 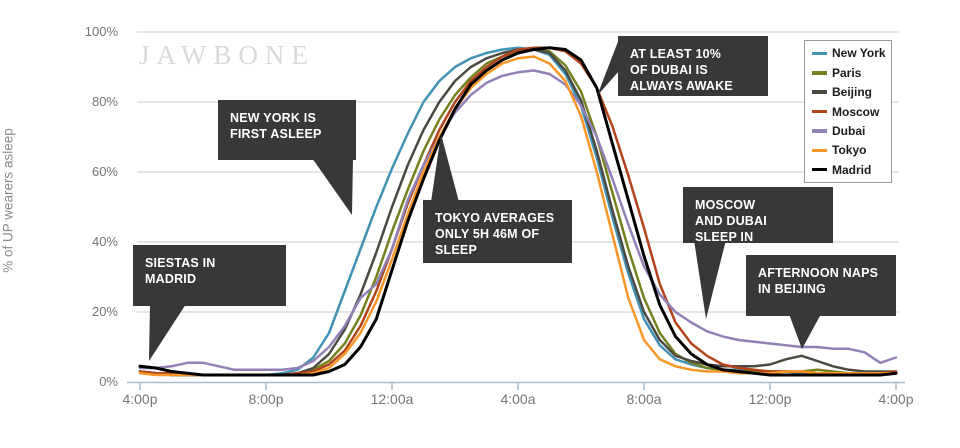 I want to click on callout-moscow-dubai: MOSCOW AND DUBAI SLEEP IN, so click(x=758, y=215).